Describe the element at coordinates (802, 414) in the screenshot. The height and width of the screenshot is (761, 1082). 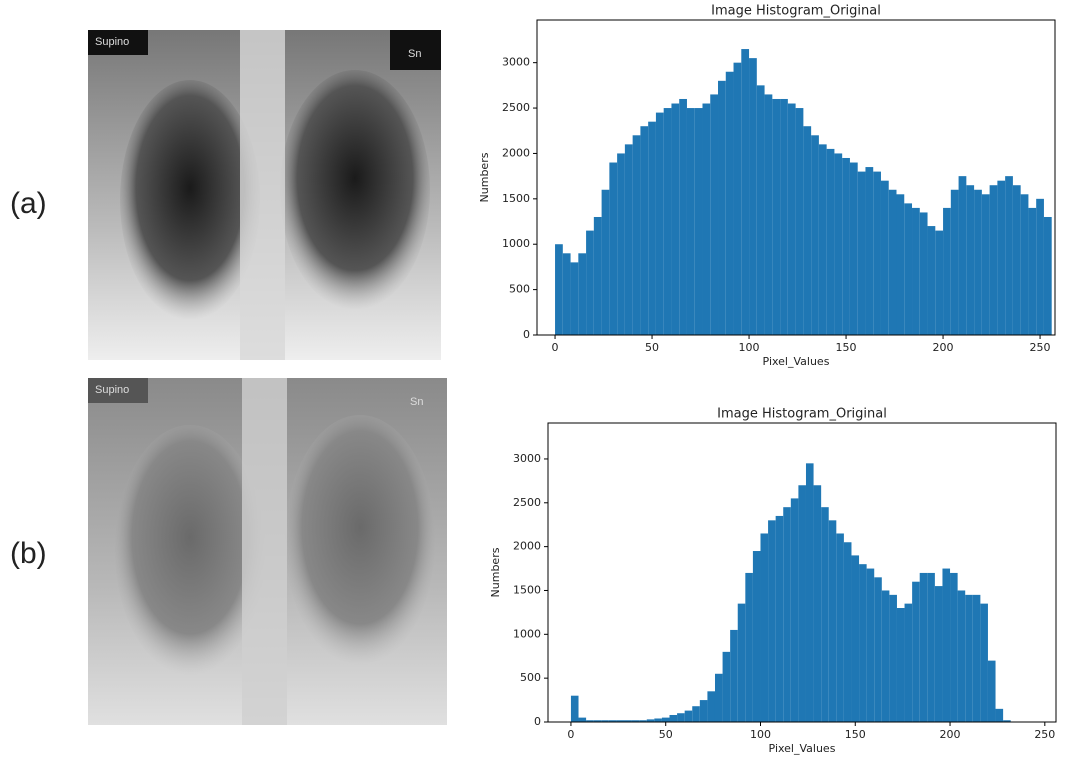
I see `chart-title: Image Histogram_Original` at that location.